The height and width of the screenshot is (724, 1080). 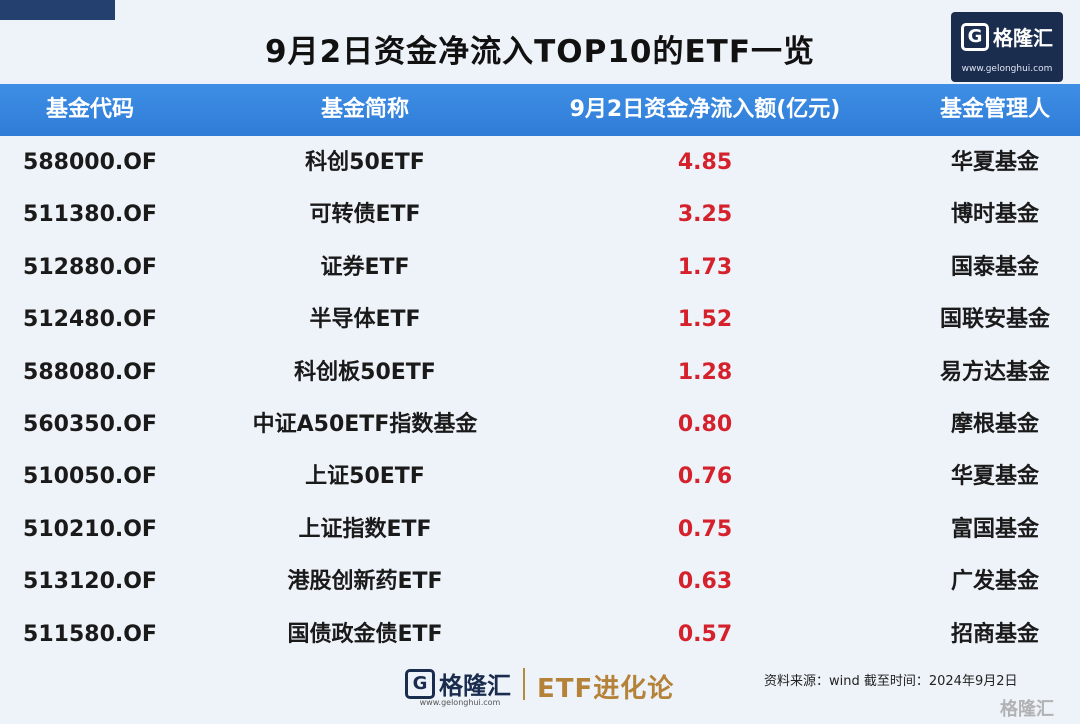 I want to click on header-manager: 基金管理人, so click(x=994, y=109).